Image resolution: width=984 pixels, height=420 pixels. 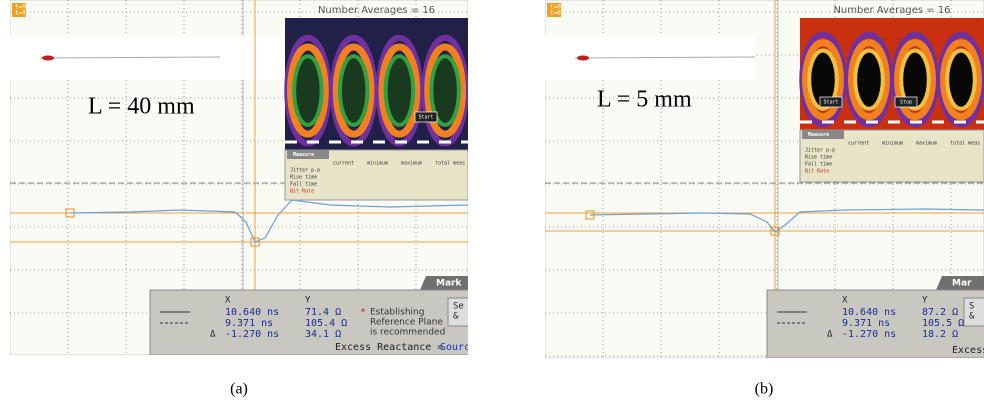 I want to click on eye-button-label: Stop, so click(x=906, y=103).